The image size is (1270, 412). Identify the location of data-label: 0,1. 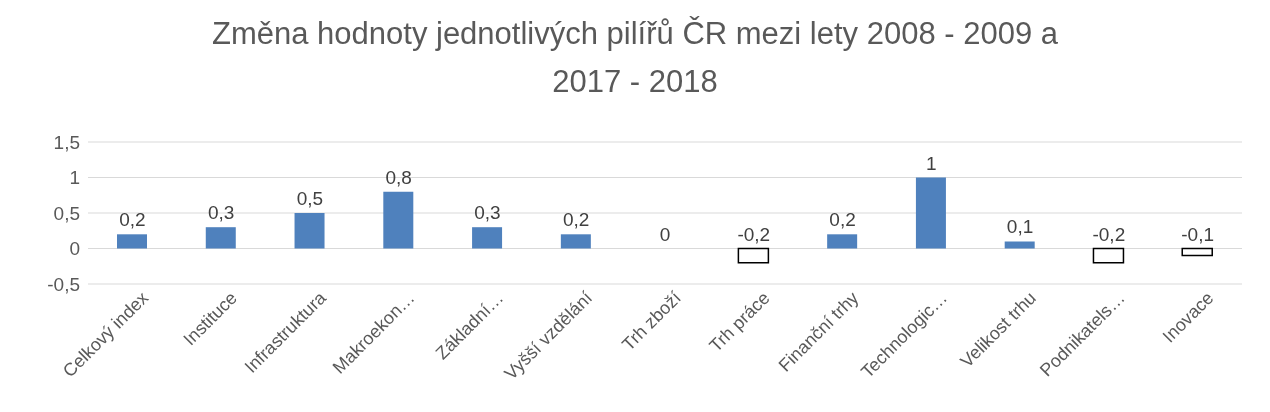
(1020, 227).